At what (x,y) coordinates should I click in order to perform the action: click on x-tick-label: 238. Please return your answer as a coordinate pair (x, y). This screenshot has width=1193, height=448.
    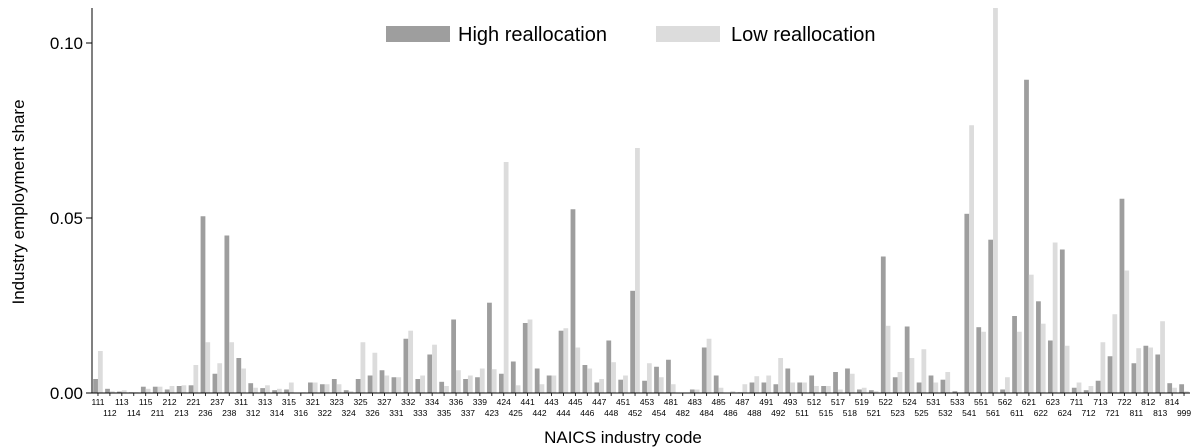
    Looking at the image, I should click on (229, 413).